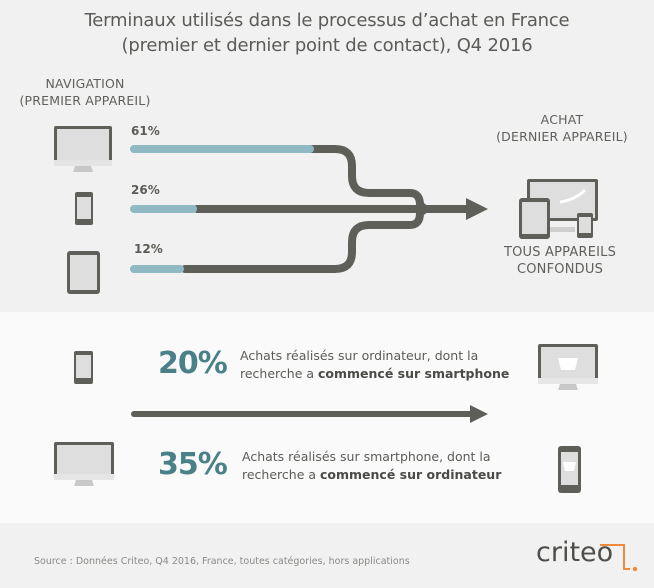 This screenshot has height=588, width=654. What do you see at coordinates (562, 136) in the screenshot?
I see `achat-header-line-2: (DERNIER APPAREIL)` at bounding box center [562, 136].